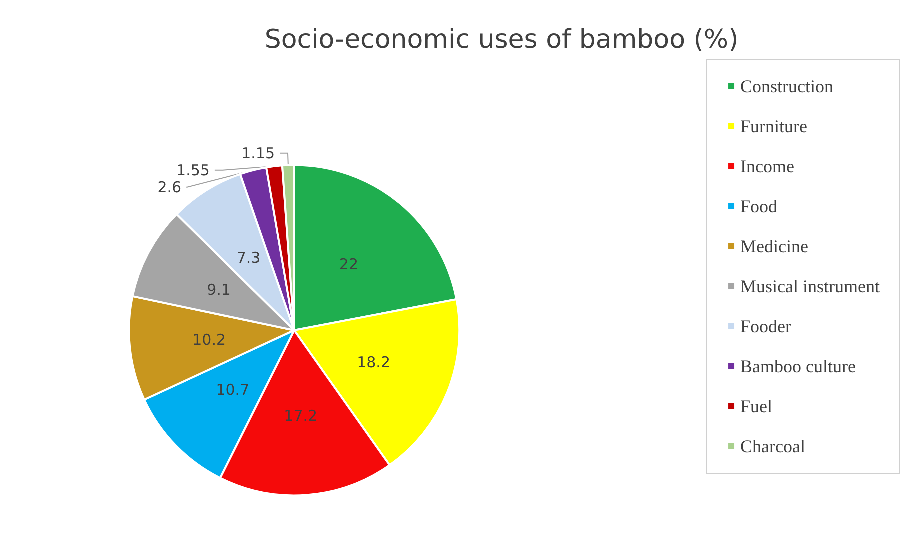 The width and height of the screenshot is (920, 533). Describe the element at coordinates (209, 340) in the screenshot. I see `data-label: 10.2` at that location.